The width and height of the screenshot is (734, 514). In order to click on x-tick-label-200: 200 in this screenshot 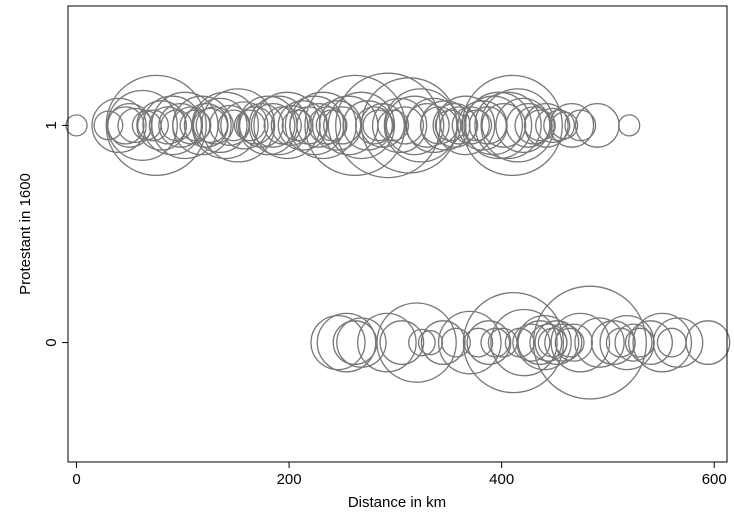, I will do `click(289, 479)`.